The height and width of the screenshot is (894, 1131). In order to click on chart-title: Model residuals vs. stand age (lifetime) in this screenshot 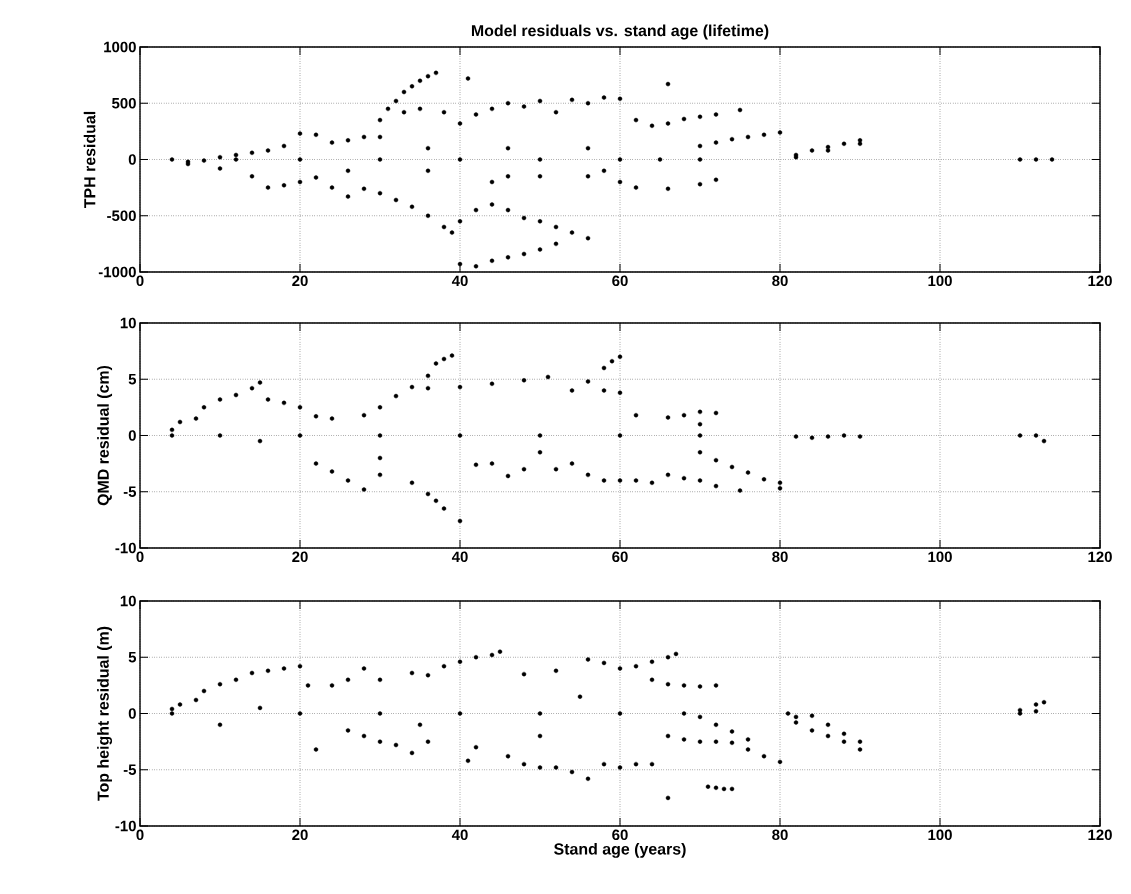, I will do `click(620, 32)`.